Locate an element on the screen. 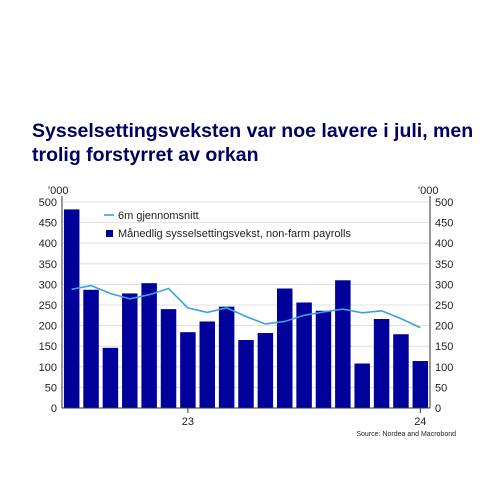  y-tick-label-left: 0 is located at coordinates (54, 409).